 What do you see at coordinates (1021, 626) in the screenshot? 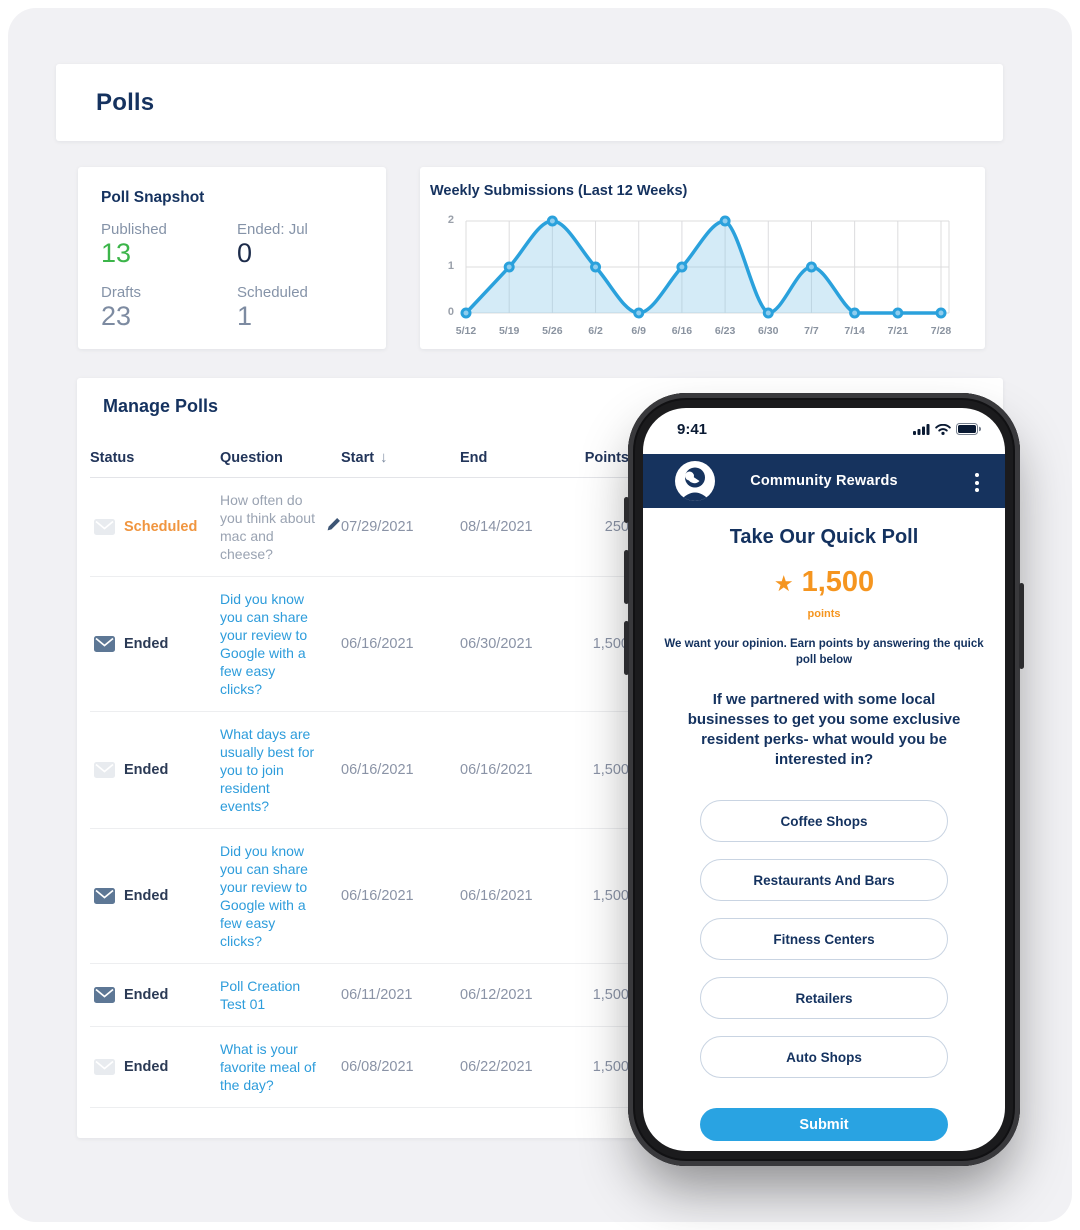
I see `power-button` at bounding box center [1021, 626].